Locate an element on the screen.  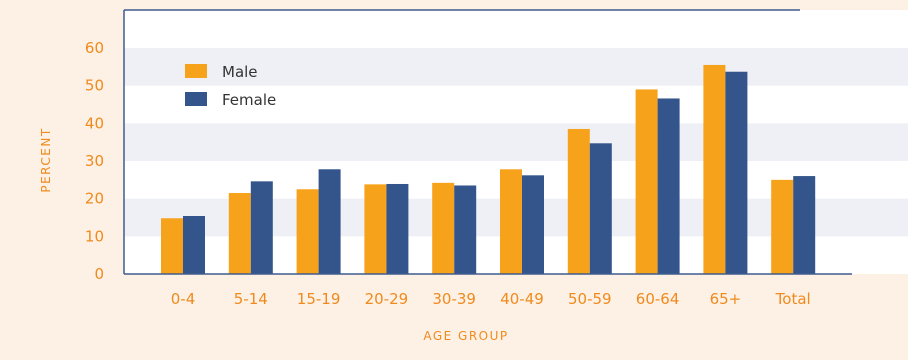
x-tick-label: 40-49 is located at coordinates (522, 299).